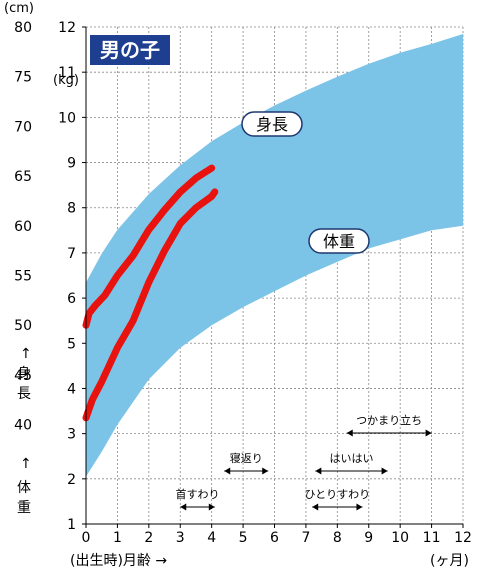 This screenshot has width=480, height=580. I want to click on chart-title: 男の子, so click(130, 50).